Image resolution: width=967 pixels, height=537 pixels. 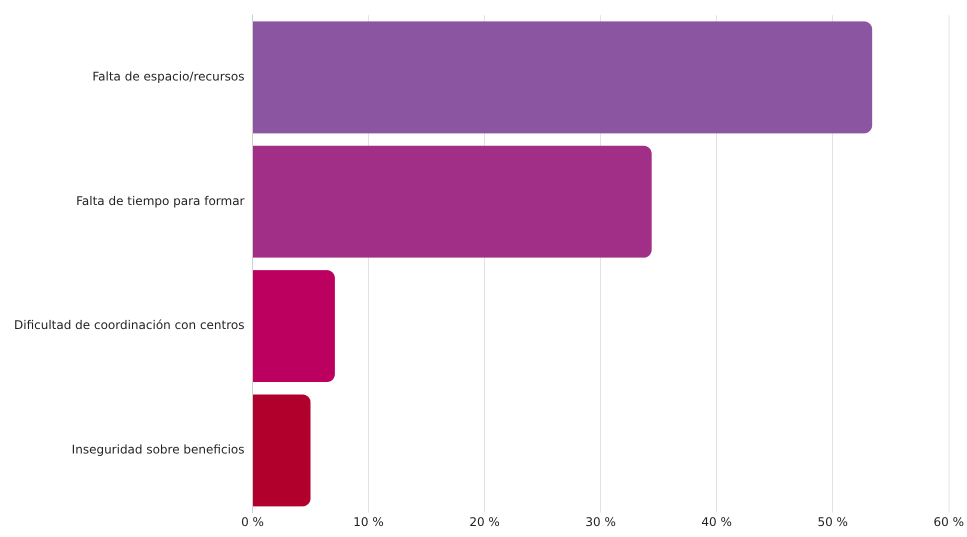 I want to click on x-tick-label: 20 %, so click(x=484, y=521).